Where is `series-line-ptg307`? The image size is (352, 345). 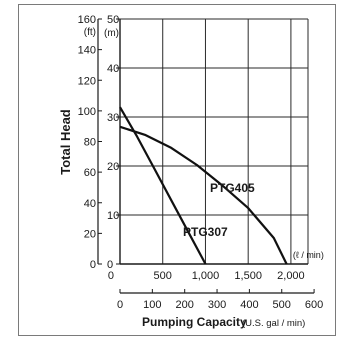 series-line-ptg307 is located at coordinates (163, 185).